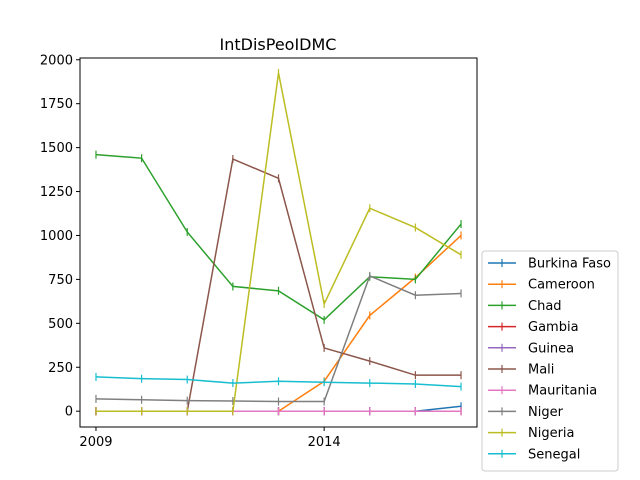  What do you see at coordinates (56, 192) in the screenshot?
I see `y-tick-label-1250: 1250` at bounding box center [56, 192].